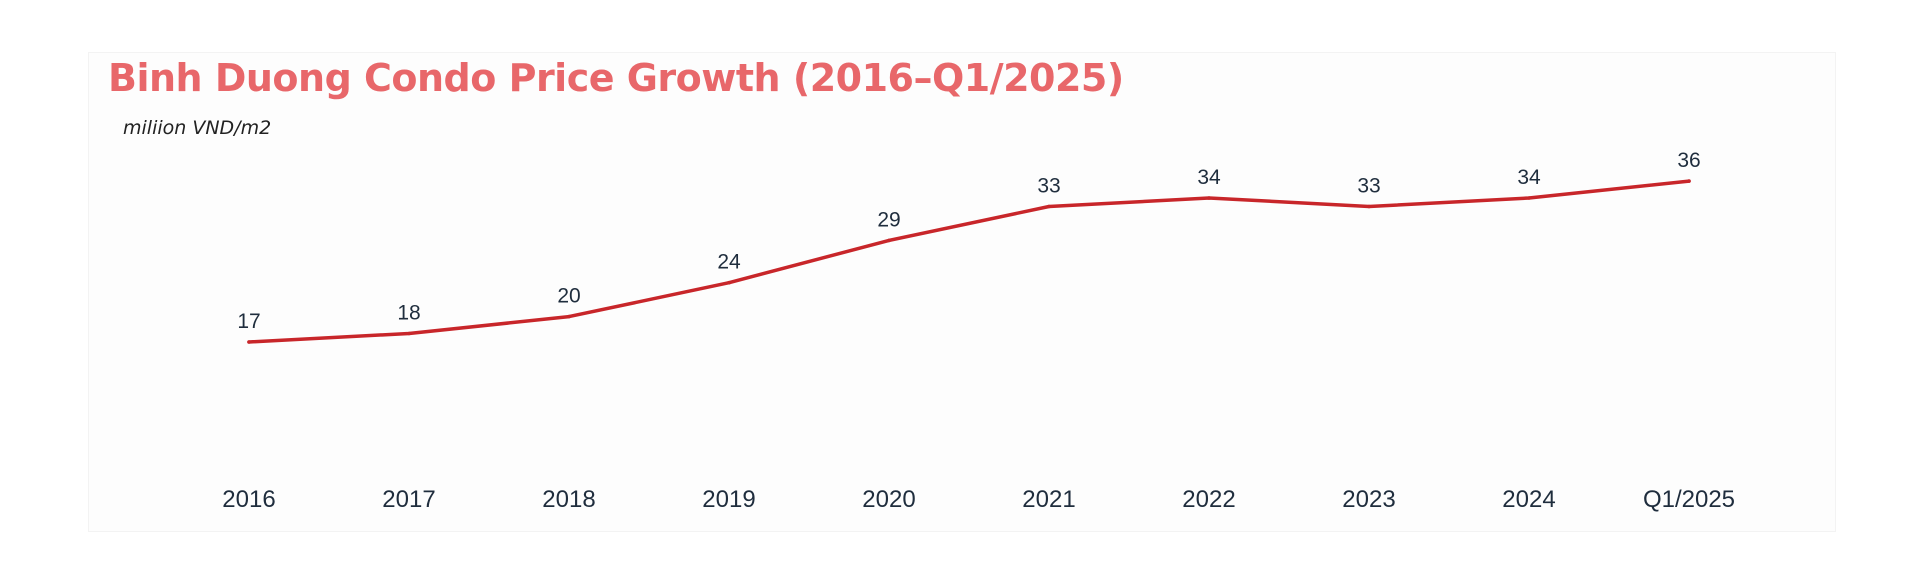 Image resolution: width=1920 pixels, height=577 pixels. What do you see at coordinates (197, 128) in the screenshot?
I see `y-unit-label: miliion VND/m2` at bounding box center [197, 128].